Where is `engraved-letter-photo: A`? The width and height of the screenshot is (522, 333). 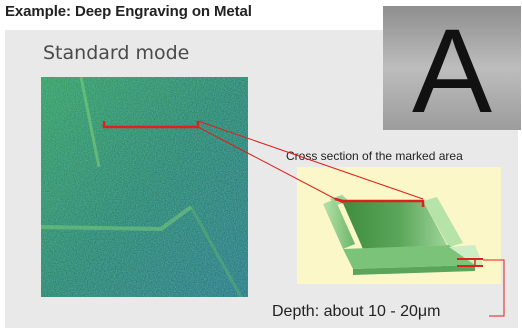
engraved-letter-photo: A is located at coordinates (452, 68).